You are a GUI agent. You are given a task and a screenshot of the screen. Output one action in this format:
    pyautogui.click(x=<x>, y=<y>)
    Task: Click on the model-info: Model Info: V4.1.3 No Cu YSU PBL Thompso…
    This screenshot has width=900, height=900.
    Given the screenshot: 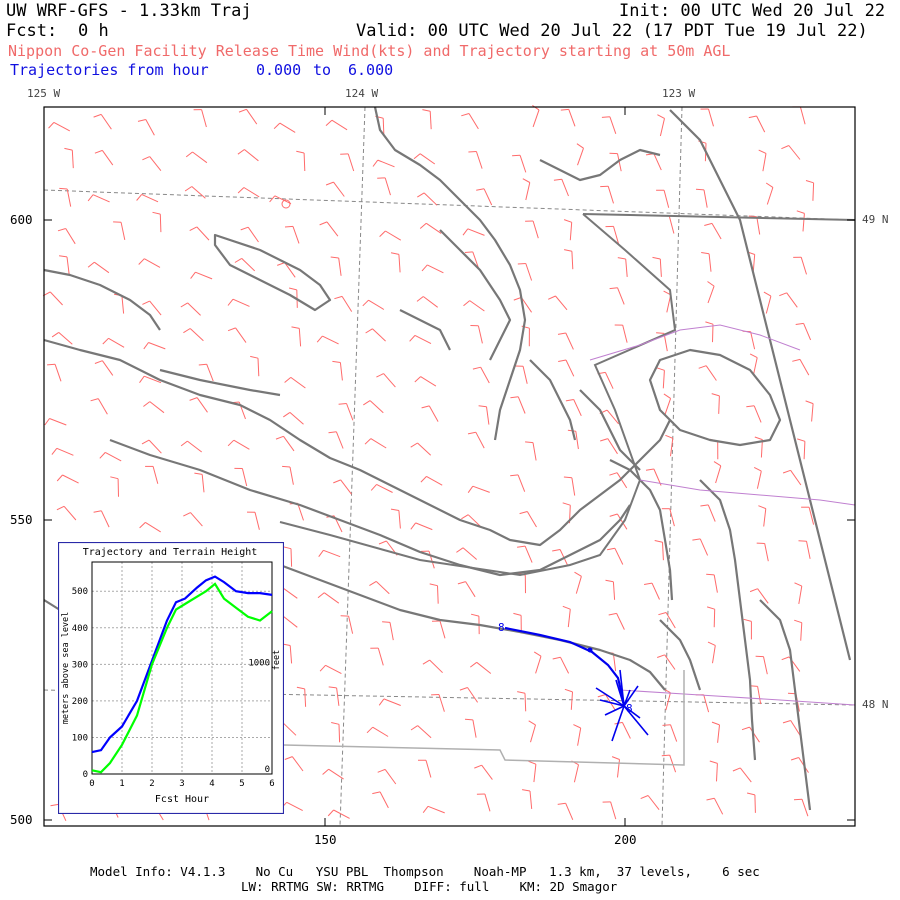 What is the action you would take?
    pyautogui.click(x=425, y=871)
    